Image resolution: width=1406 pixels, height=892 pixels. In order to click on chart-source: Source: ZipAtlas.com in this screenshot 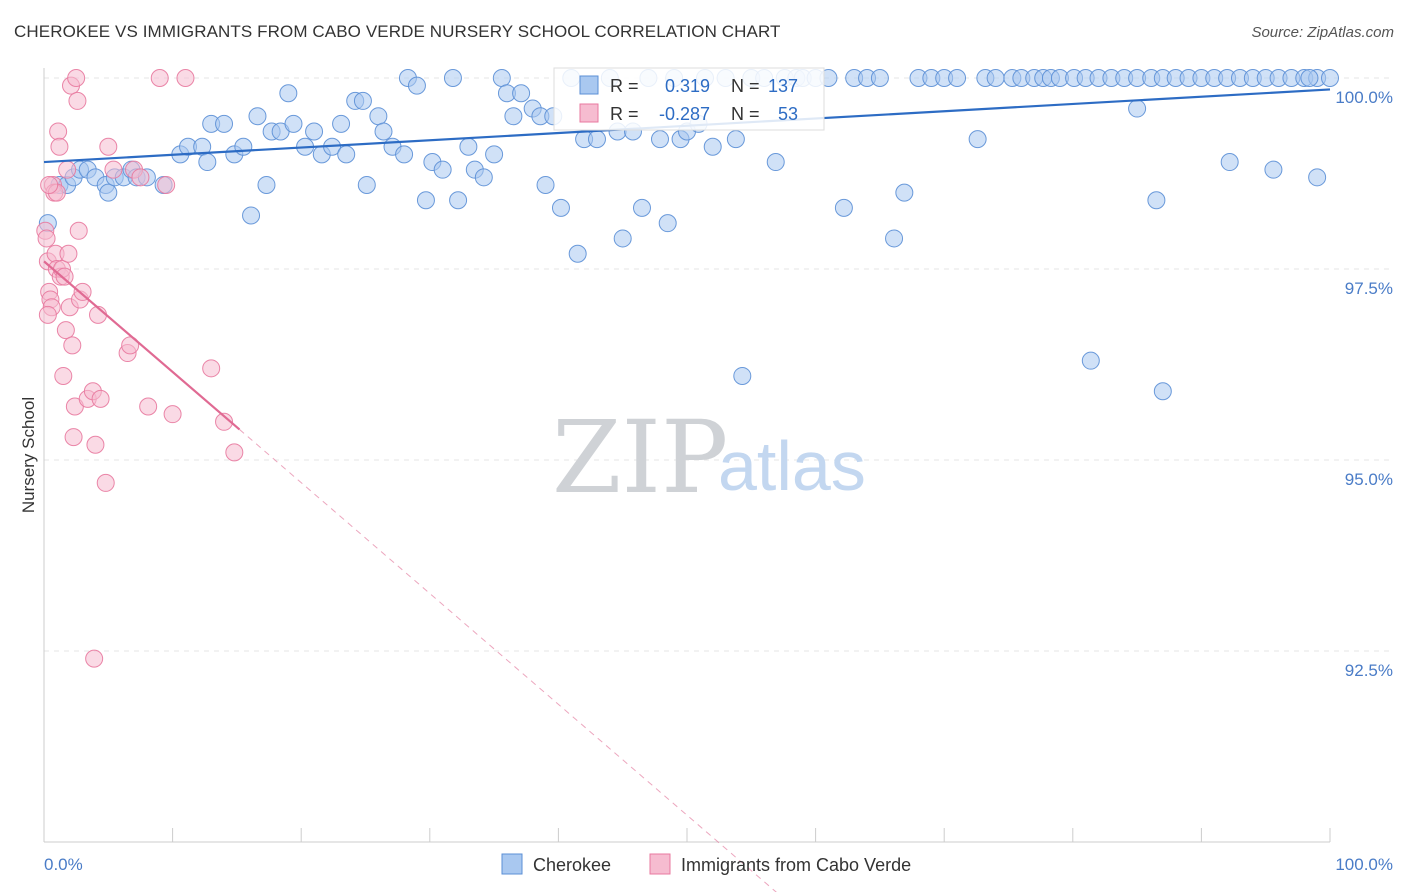, I will do `click(1322, 32)`.